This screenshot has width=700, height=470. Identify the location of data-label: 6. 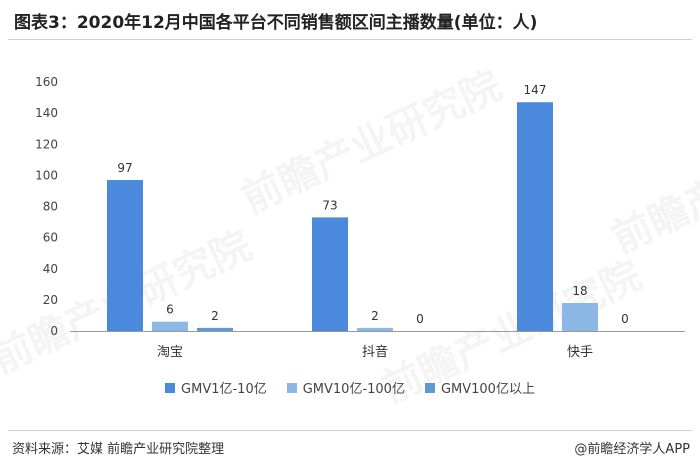
(170, 310).